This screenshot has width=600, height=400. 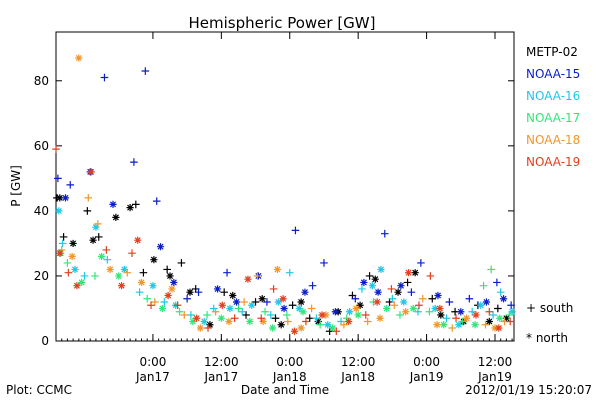 What do you see at coordinates (221, 362) in the screenshot?
I see `x-tick-label-time: 12:00` at bounding box center [221, 362].